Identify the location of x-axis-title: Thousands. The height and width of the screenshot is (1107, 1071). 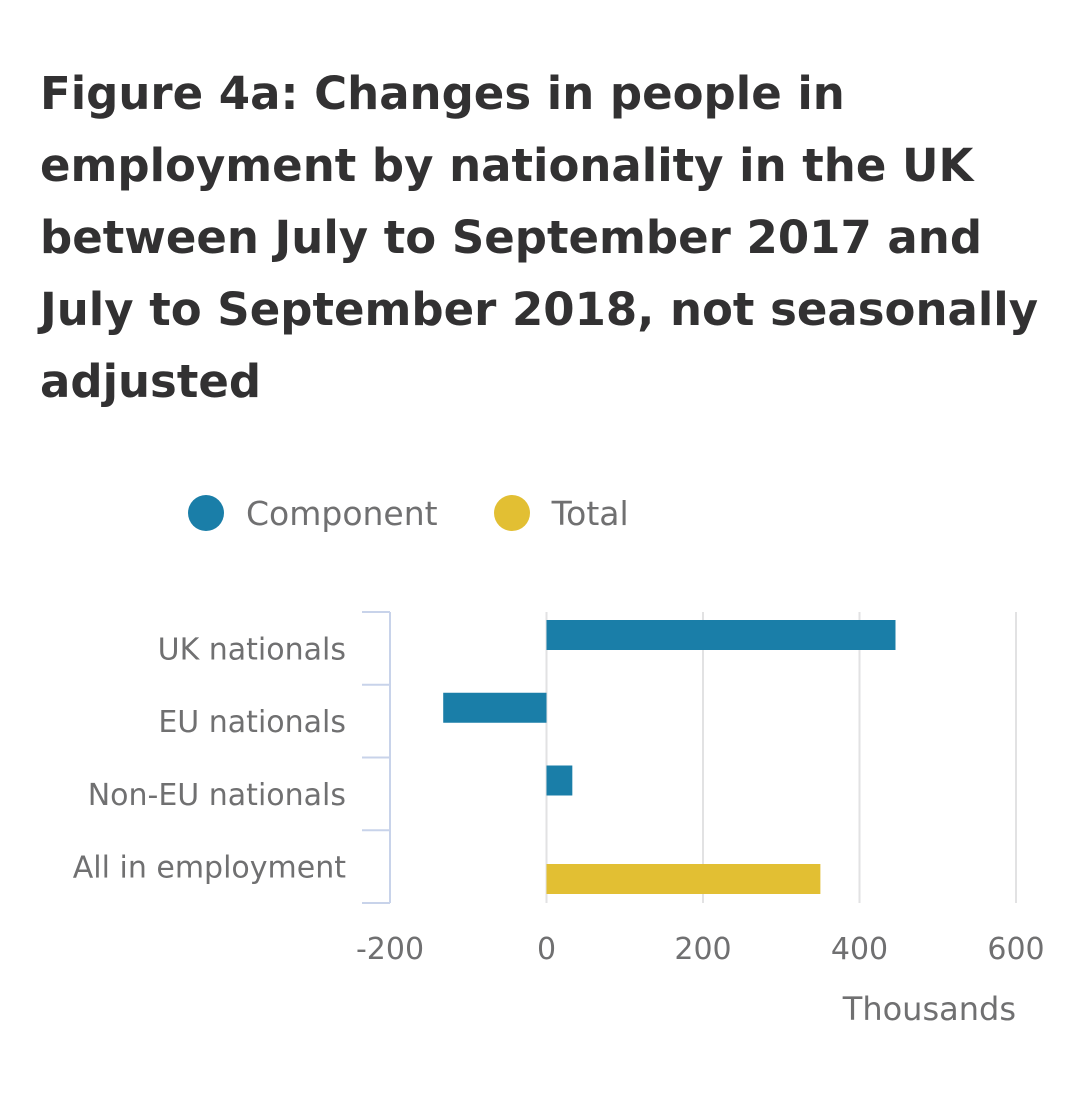
(929, 1009).